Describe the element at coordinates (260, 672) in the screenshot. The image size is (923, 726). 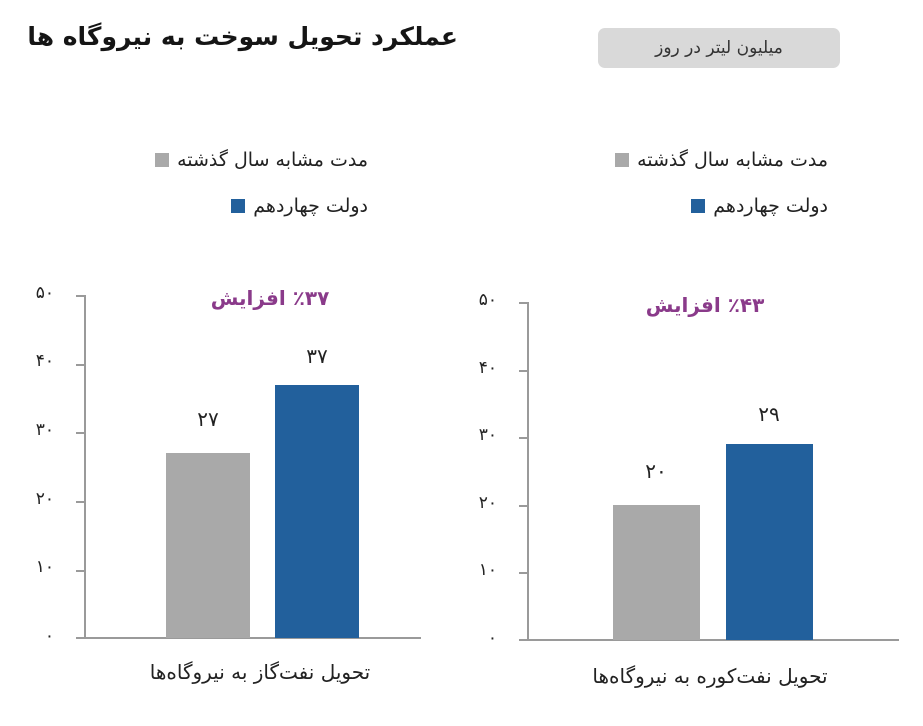
I see `x-axis-label: تحویل نفت‌گاز به نیروگاه‌ها` at that location.